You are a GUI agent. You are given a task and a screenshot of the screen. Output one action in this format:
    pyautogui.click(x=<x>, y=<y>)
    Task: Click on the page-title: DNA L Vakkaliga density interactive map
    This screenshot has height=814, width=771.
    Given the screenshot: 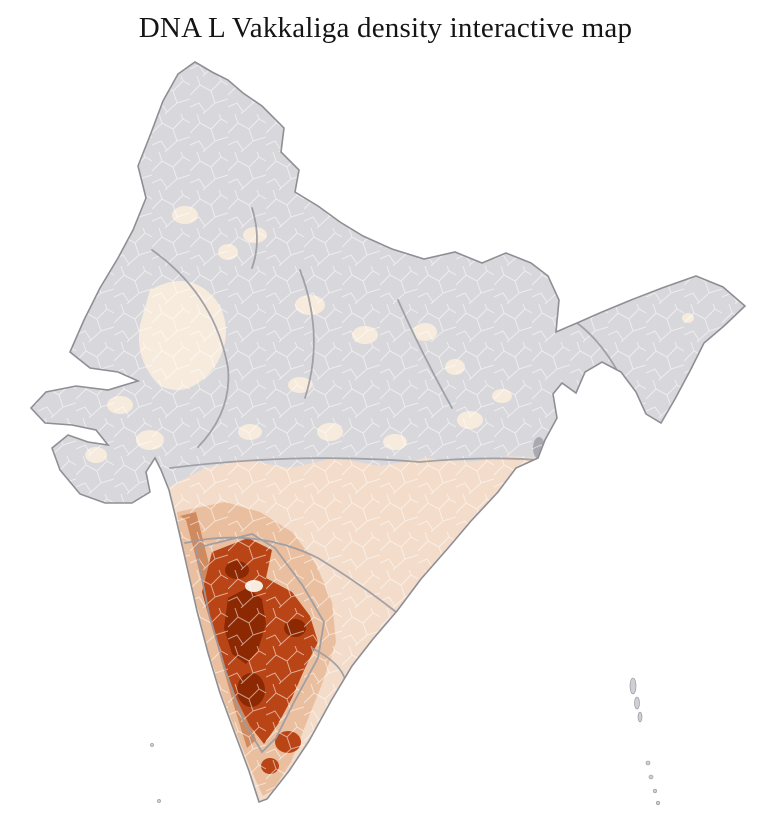 What is the action you would take?
    pyautogui.click(x=385, y=28)
    